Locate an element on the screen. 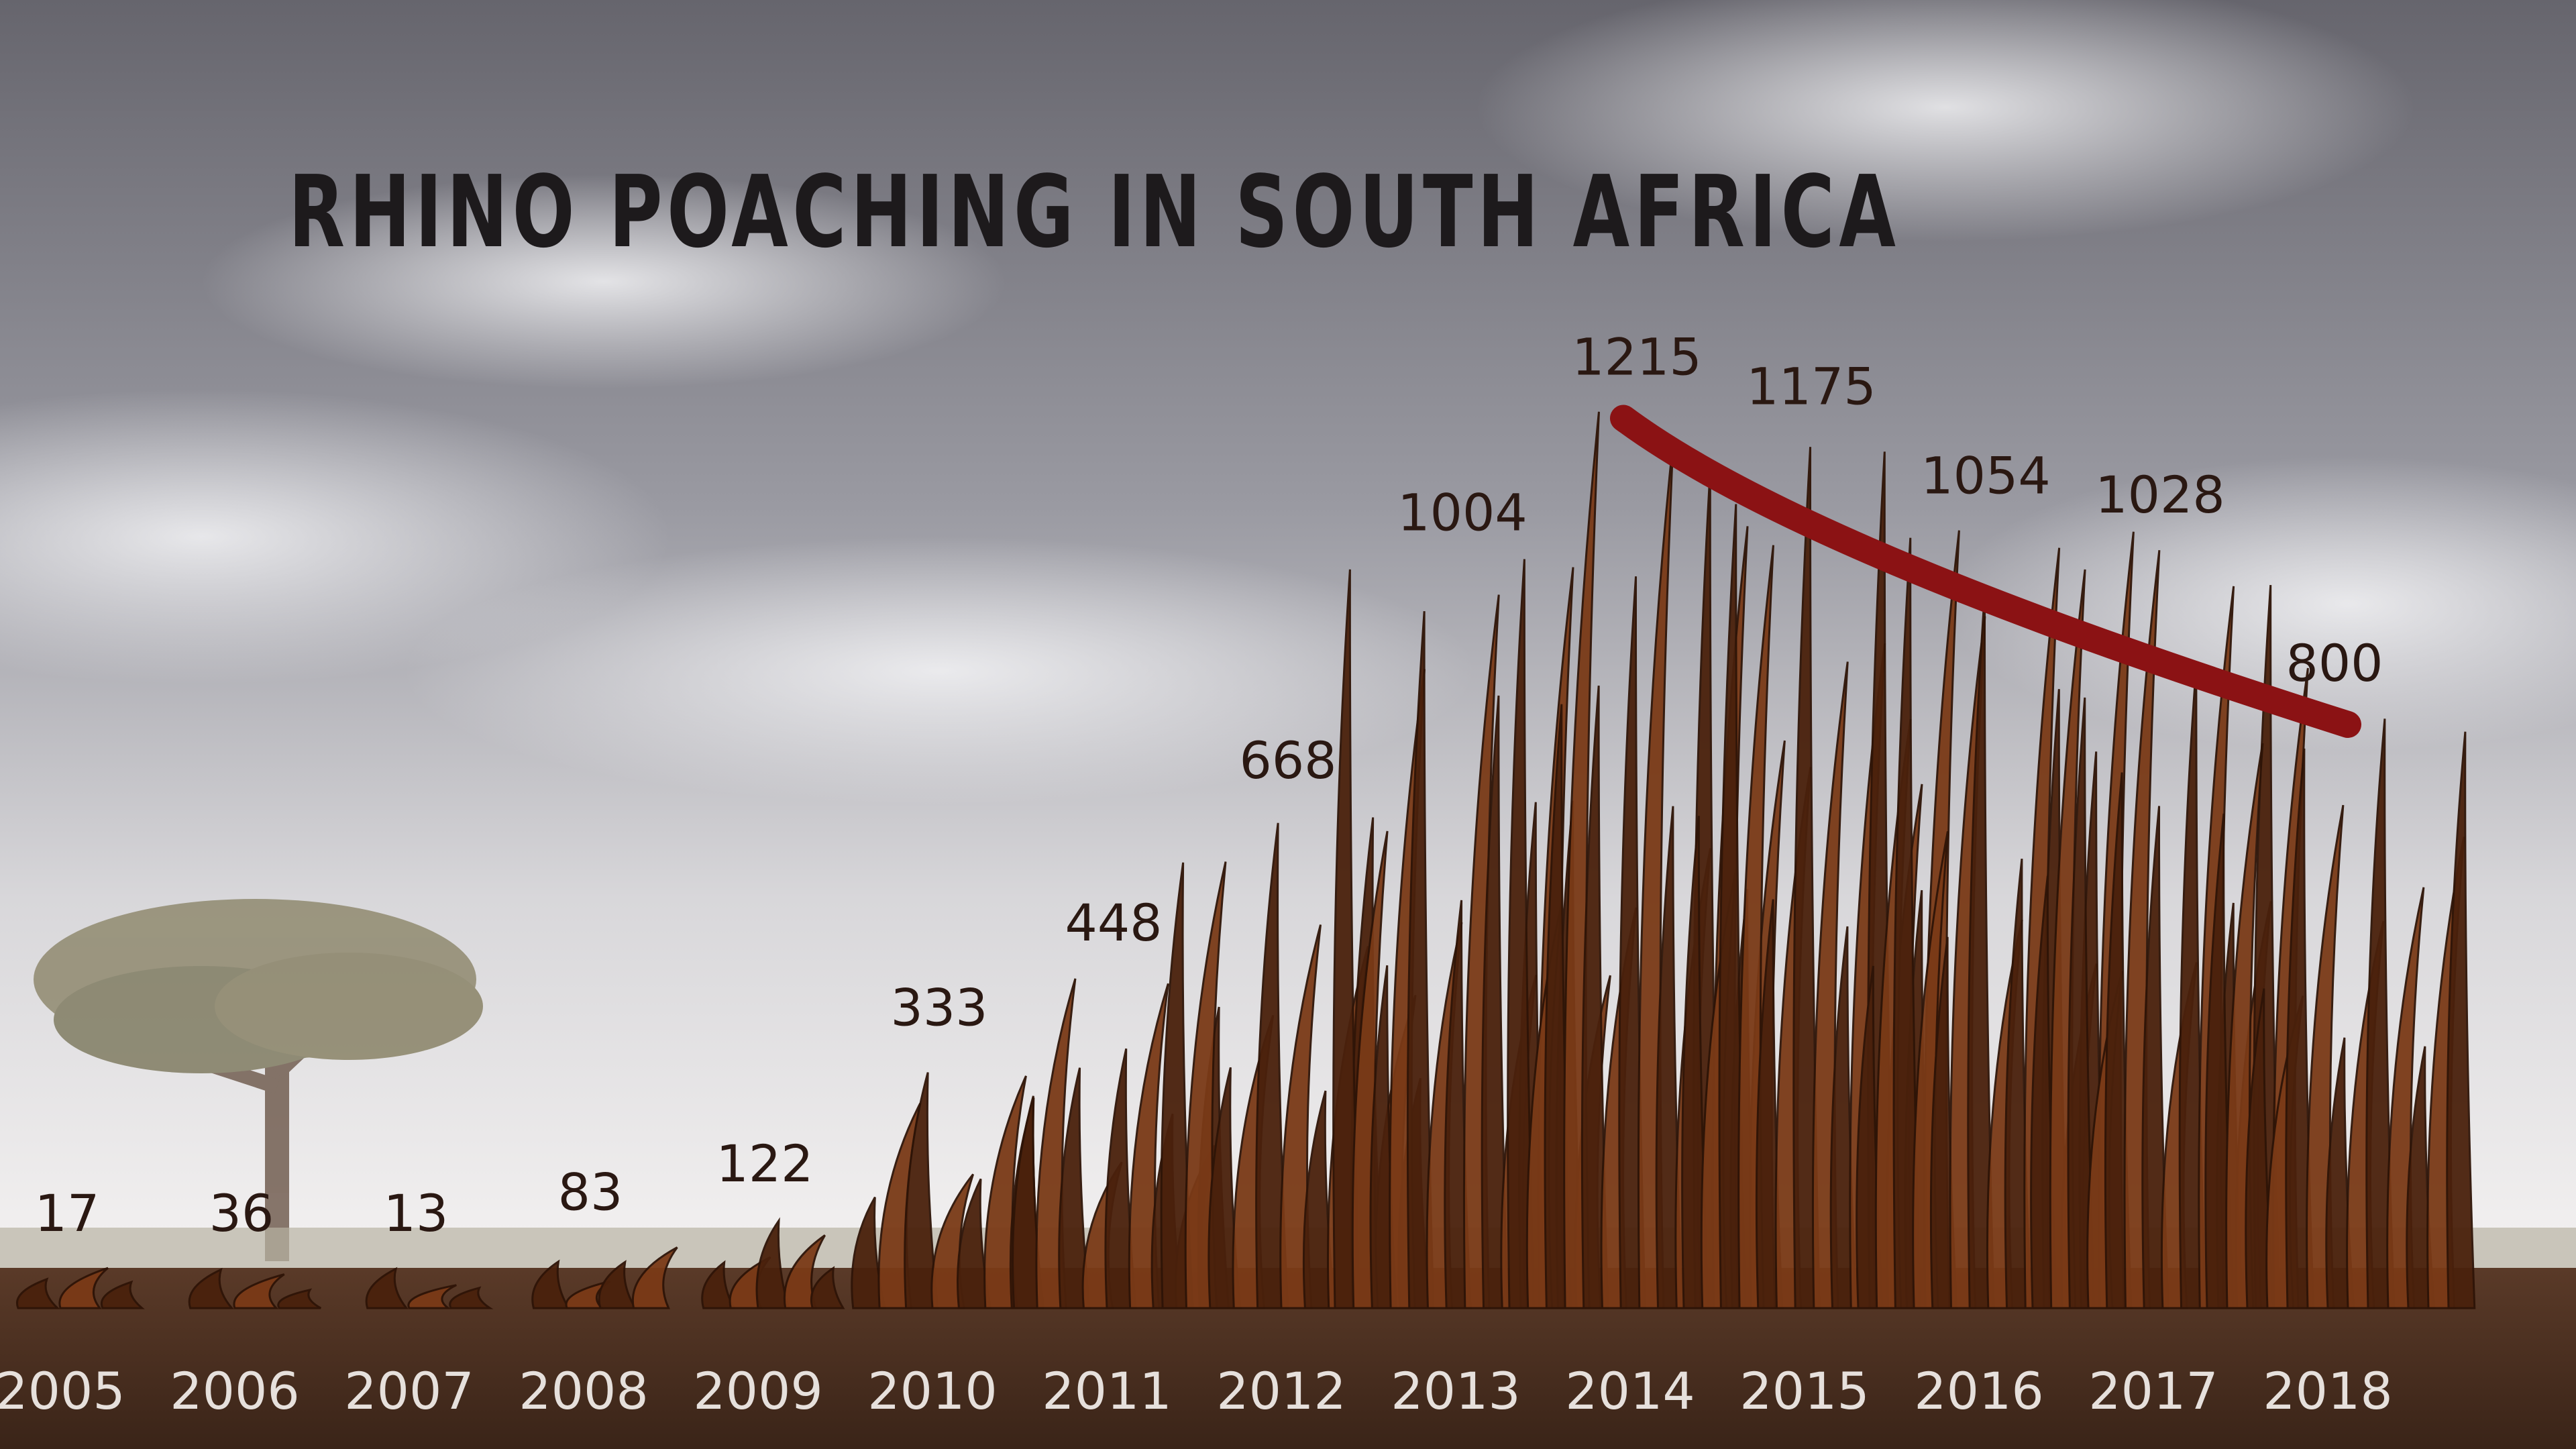 The height and width of the screenshot is (1449, 2576). value-label-2006: 36 is located at coordinates (241, 1213).